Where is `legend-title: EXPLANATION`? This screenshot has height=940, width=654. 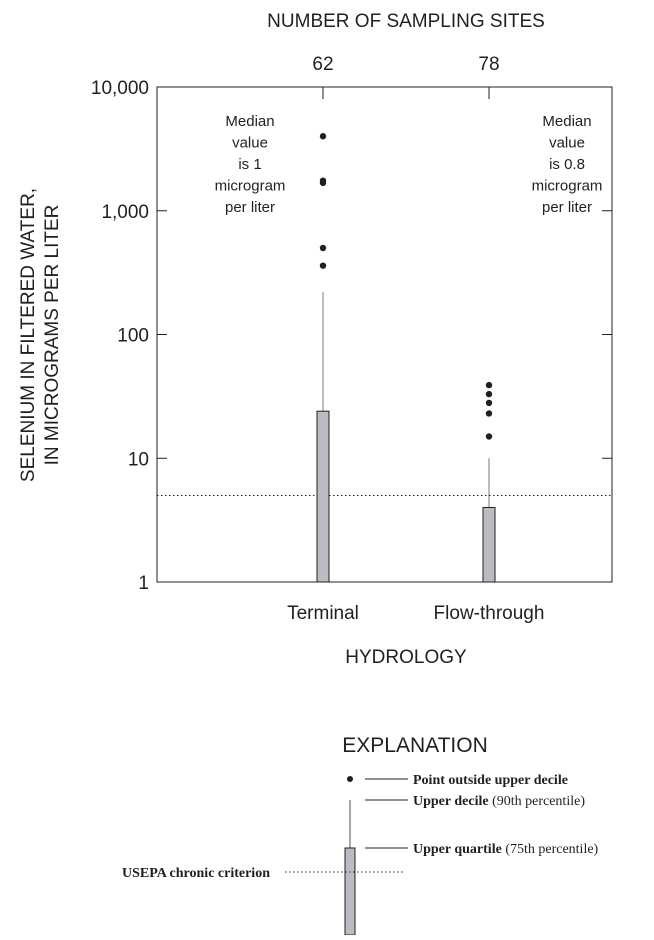 legend-title: EXPLANATION is located at coordinates (414, 745).